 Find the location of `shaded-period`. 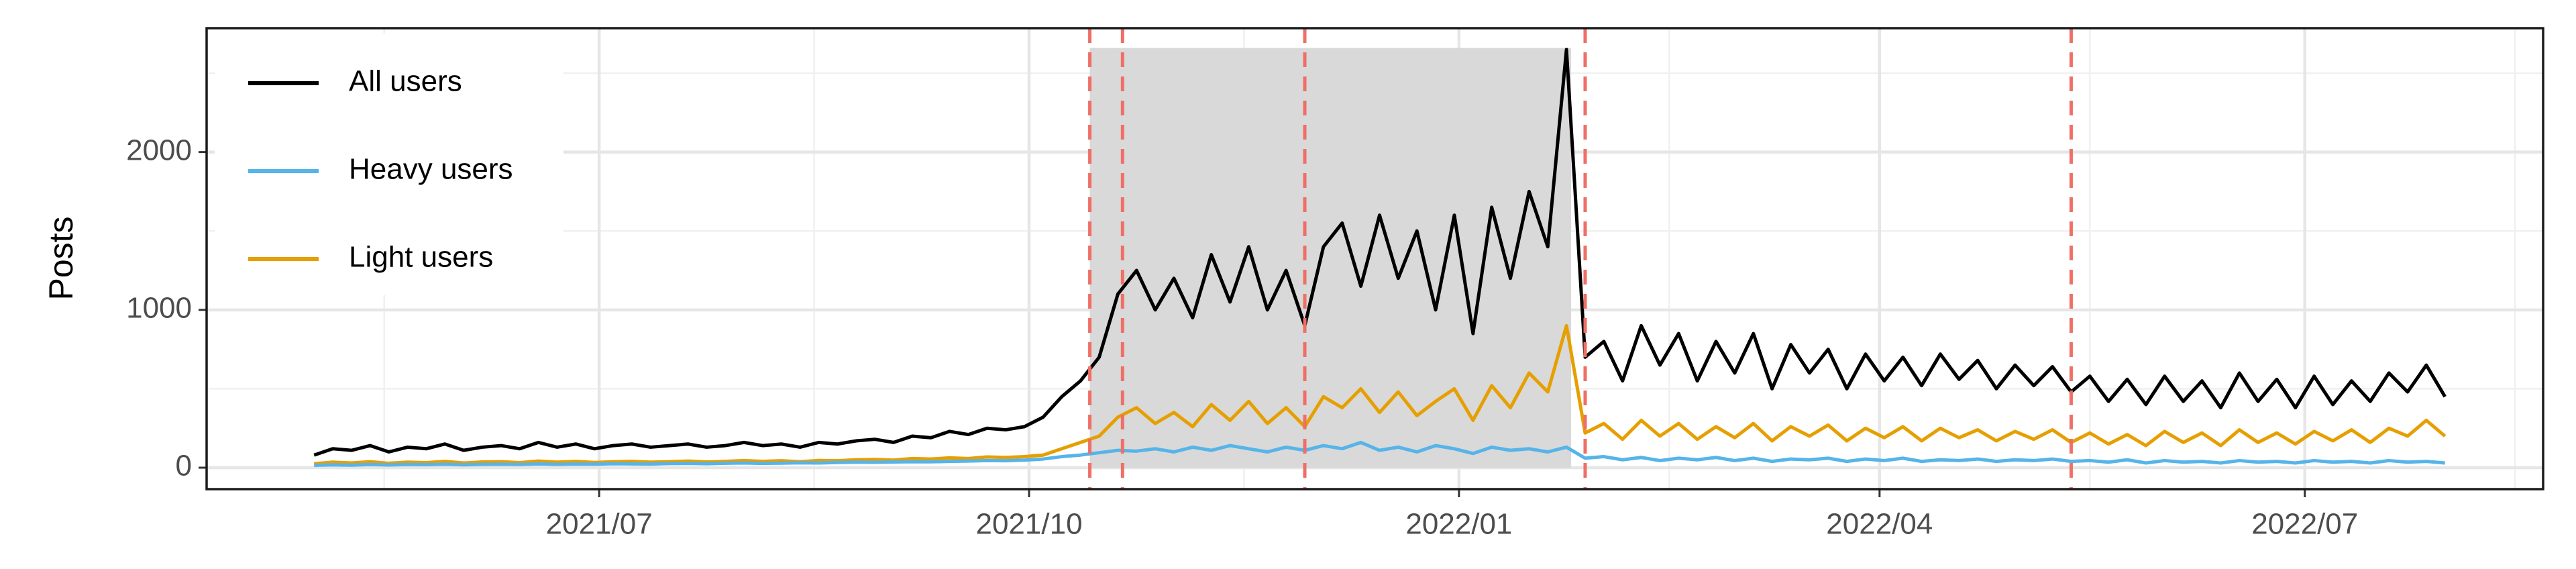

shaded-period is located at coordinates (1330, 258).